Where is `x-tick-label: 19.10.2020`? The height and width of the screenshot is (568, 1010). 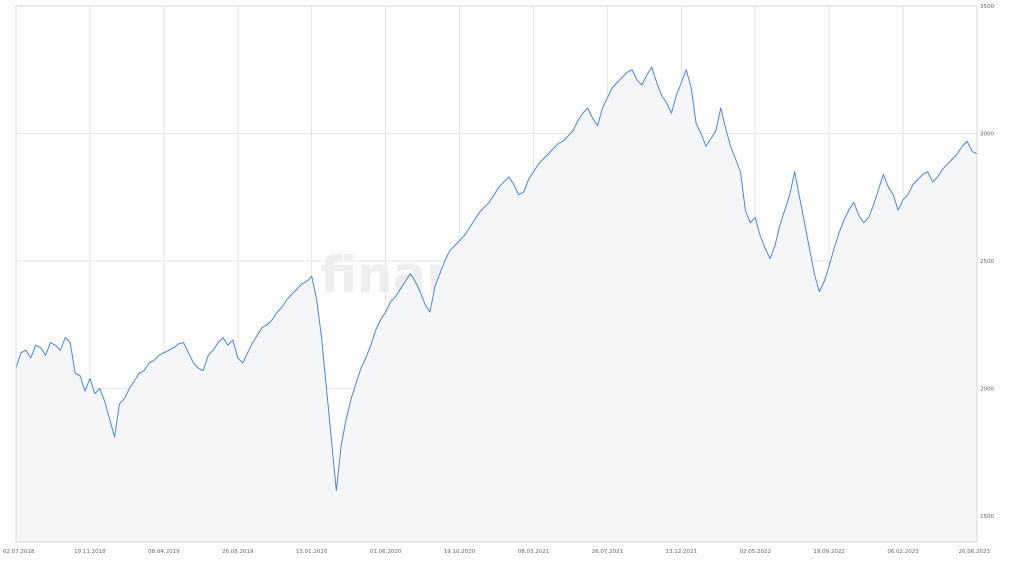
x-tick-label: 19.10.2020 is located at coordinates (460, 552).